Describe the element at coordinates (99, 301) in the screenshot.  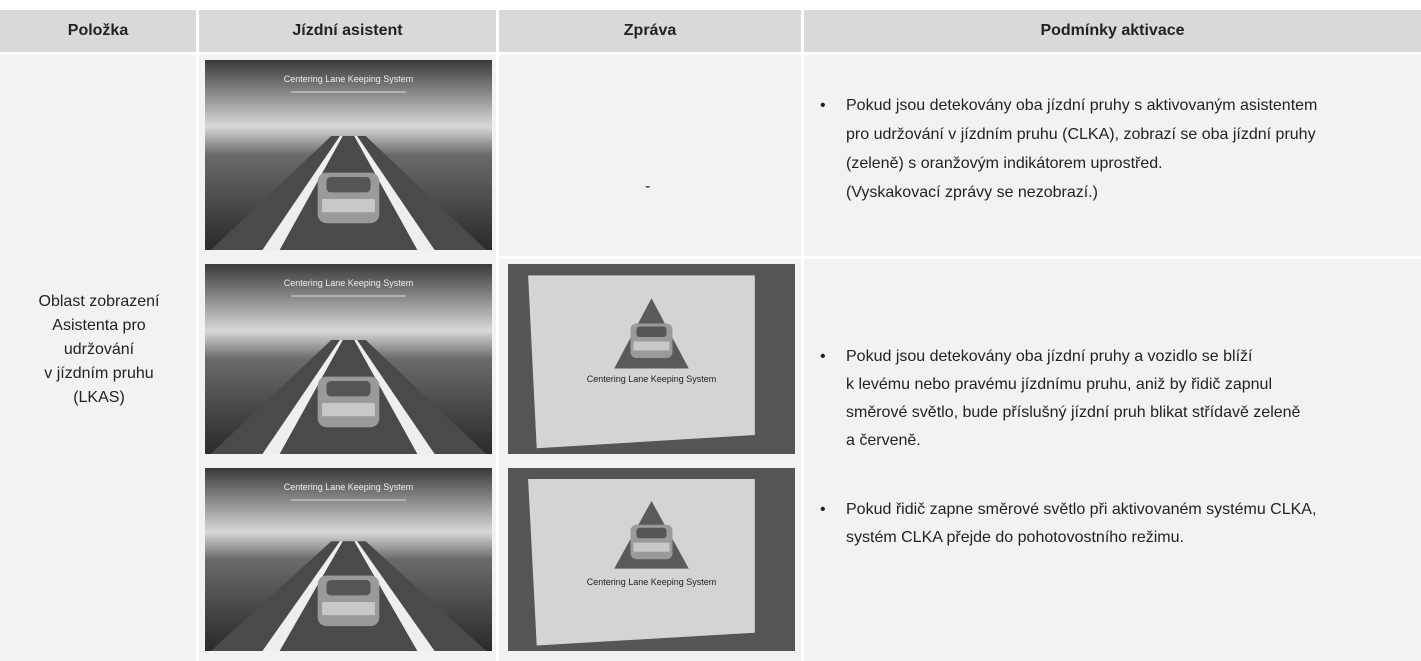
I see `item-line: Oblast zobrazení` at that location.